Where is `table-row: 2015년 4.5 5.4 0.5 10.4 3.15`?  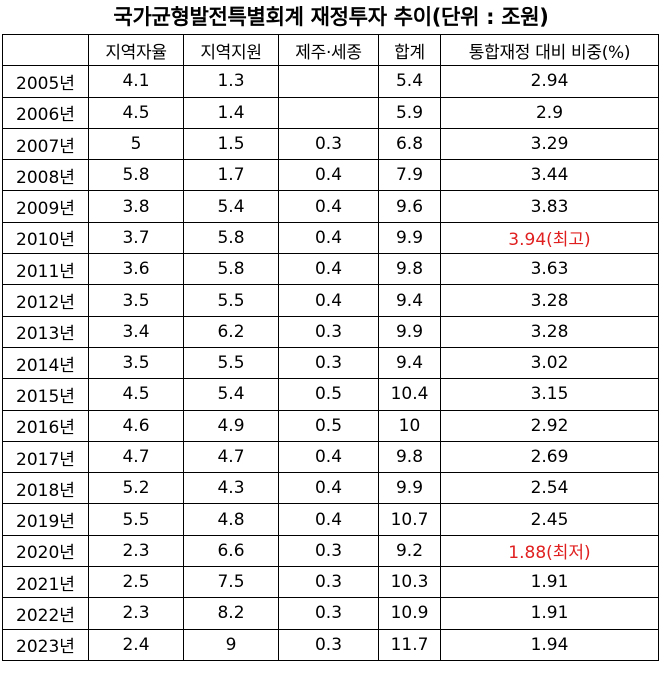
table-row: 2015년 4.5 5.4 0.5 10.4 3.15 is located at coordinates (330, 394).